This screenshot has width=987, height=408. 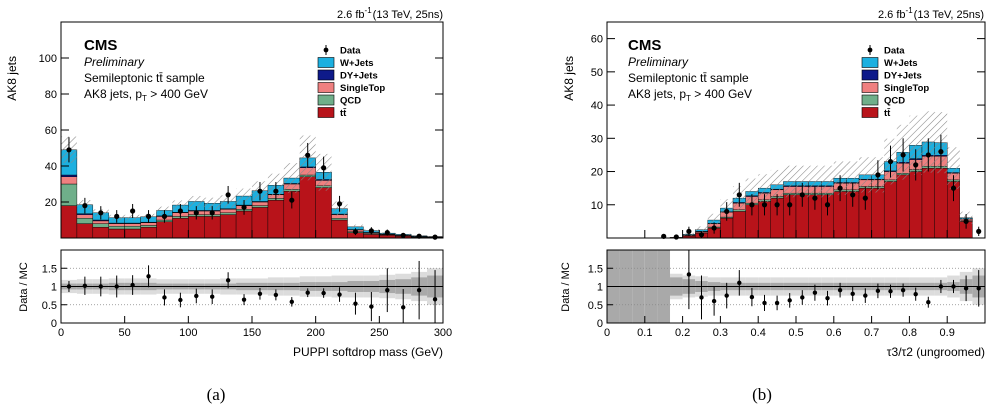 What do you see at coordinates (100, 45) in the screenshot?
I see `cms-label: CMS` at bounding box center [100, 45].